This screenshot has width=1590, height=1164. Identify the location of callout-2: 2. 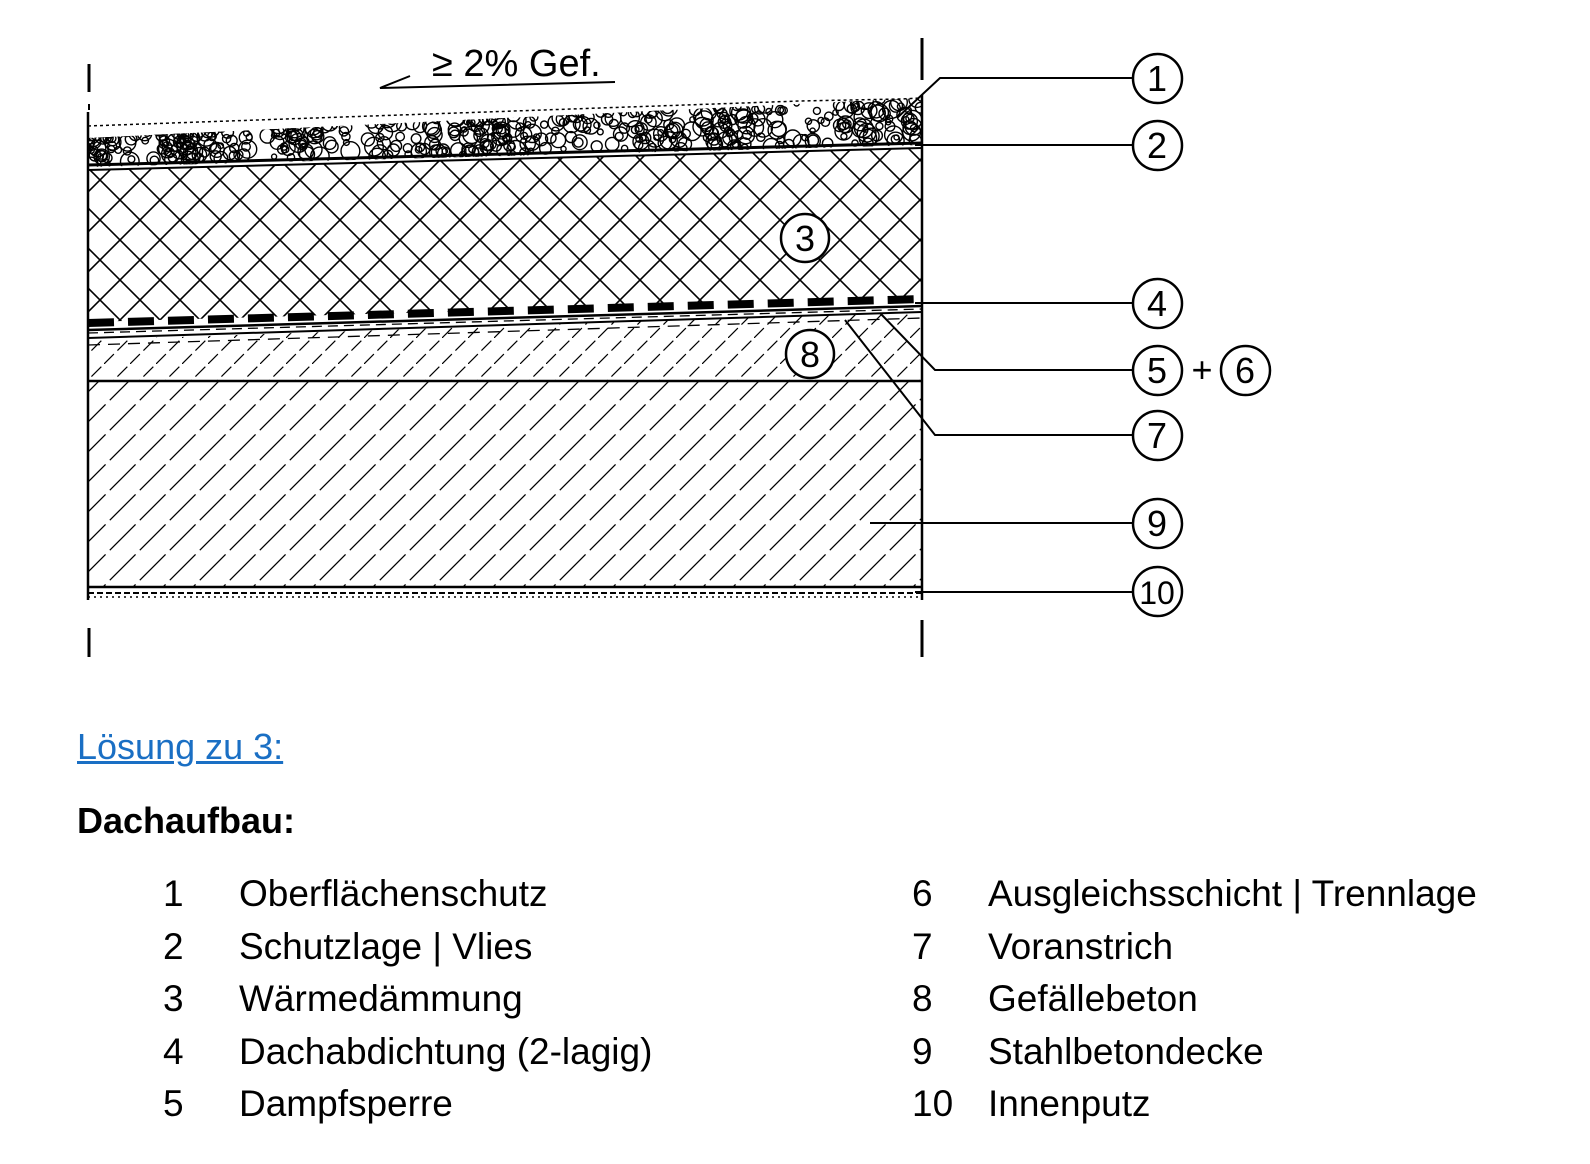
(1157, 145).